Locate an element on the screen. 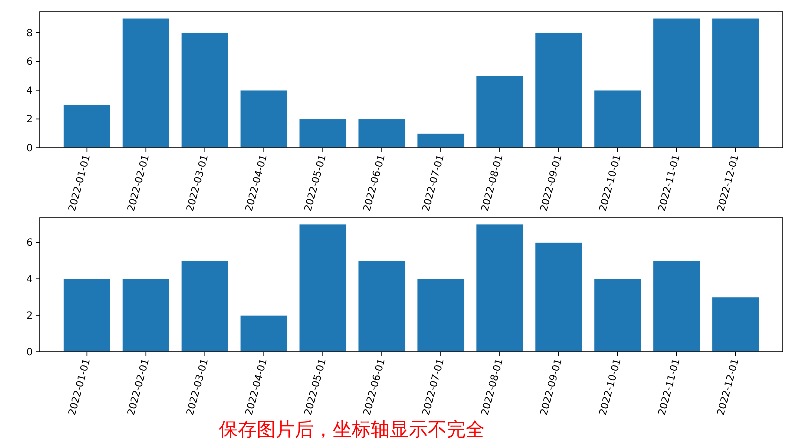  y-tick-label: 8 is located at coordinates (29, 34).